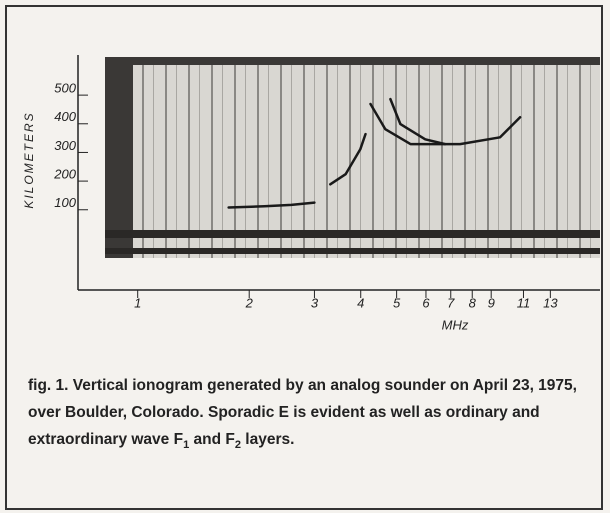 The image size is (610, 513). Describe the element at coordinates (360, 302) in the screenshot. I see `x-tick-label: 4` at that location.